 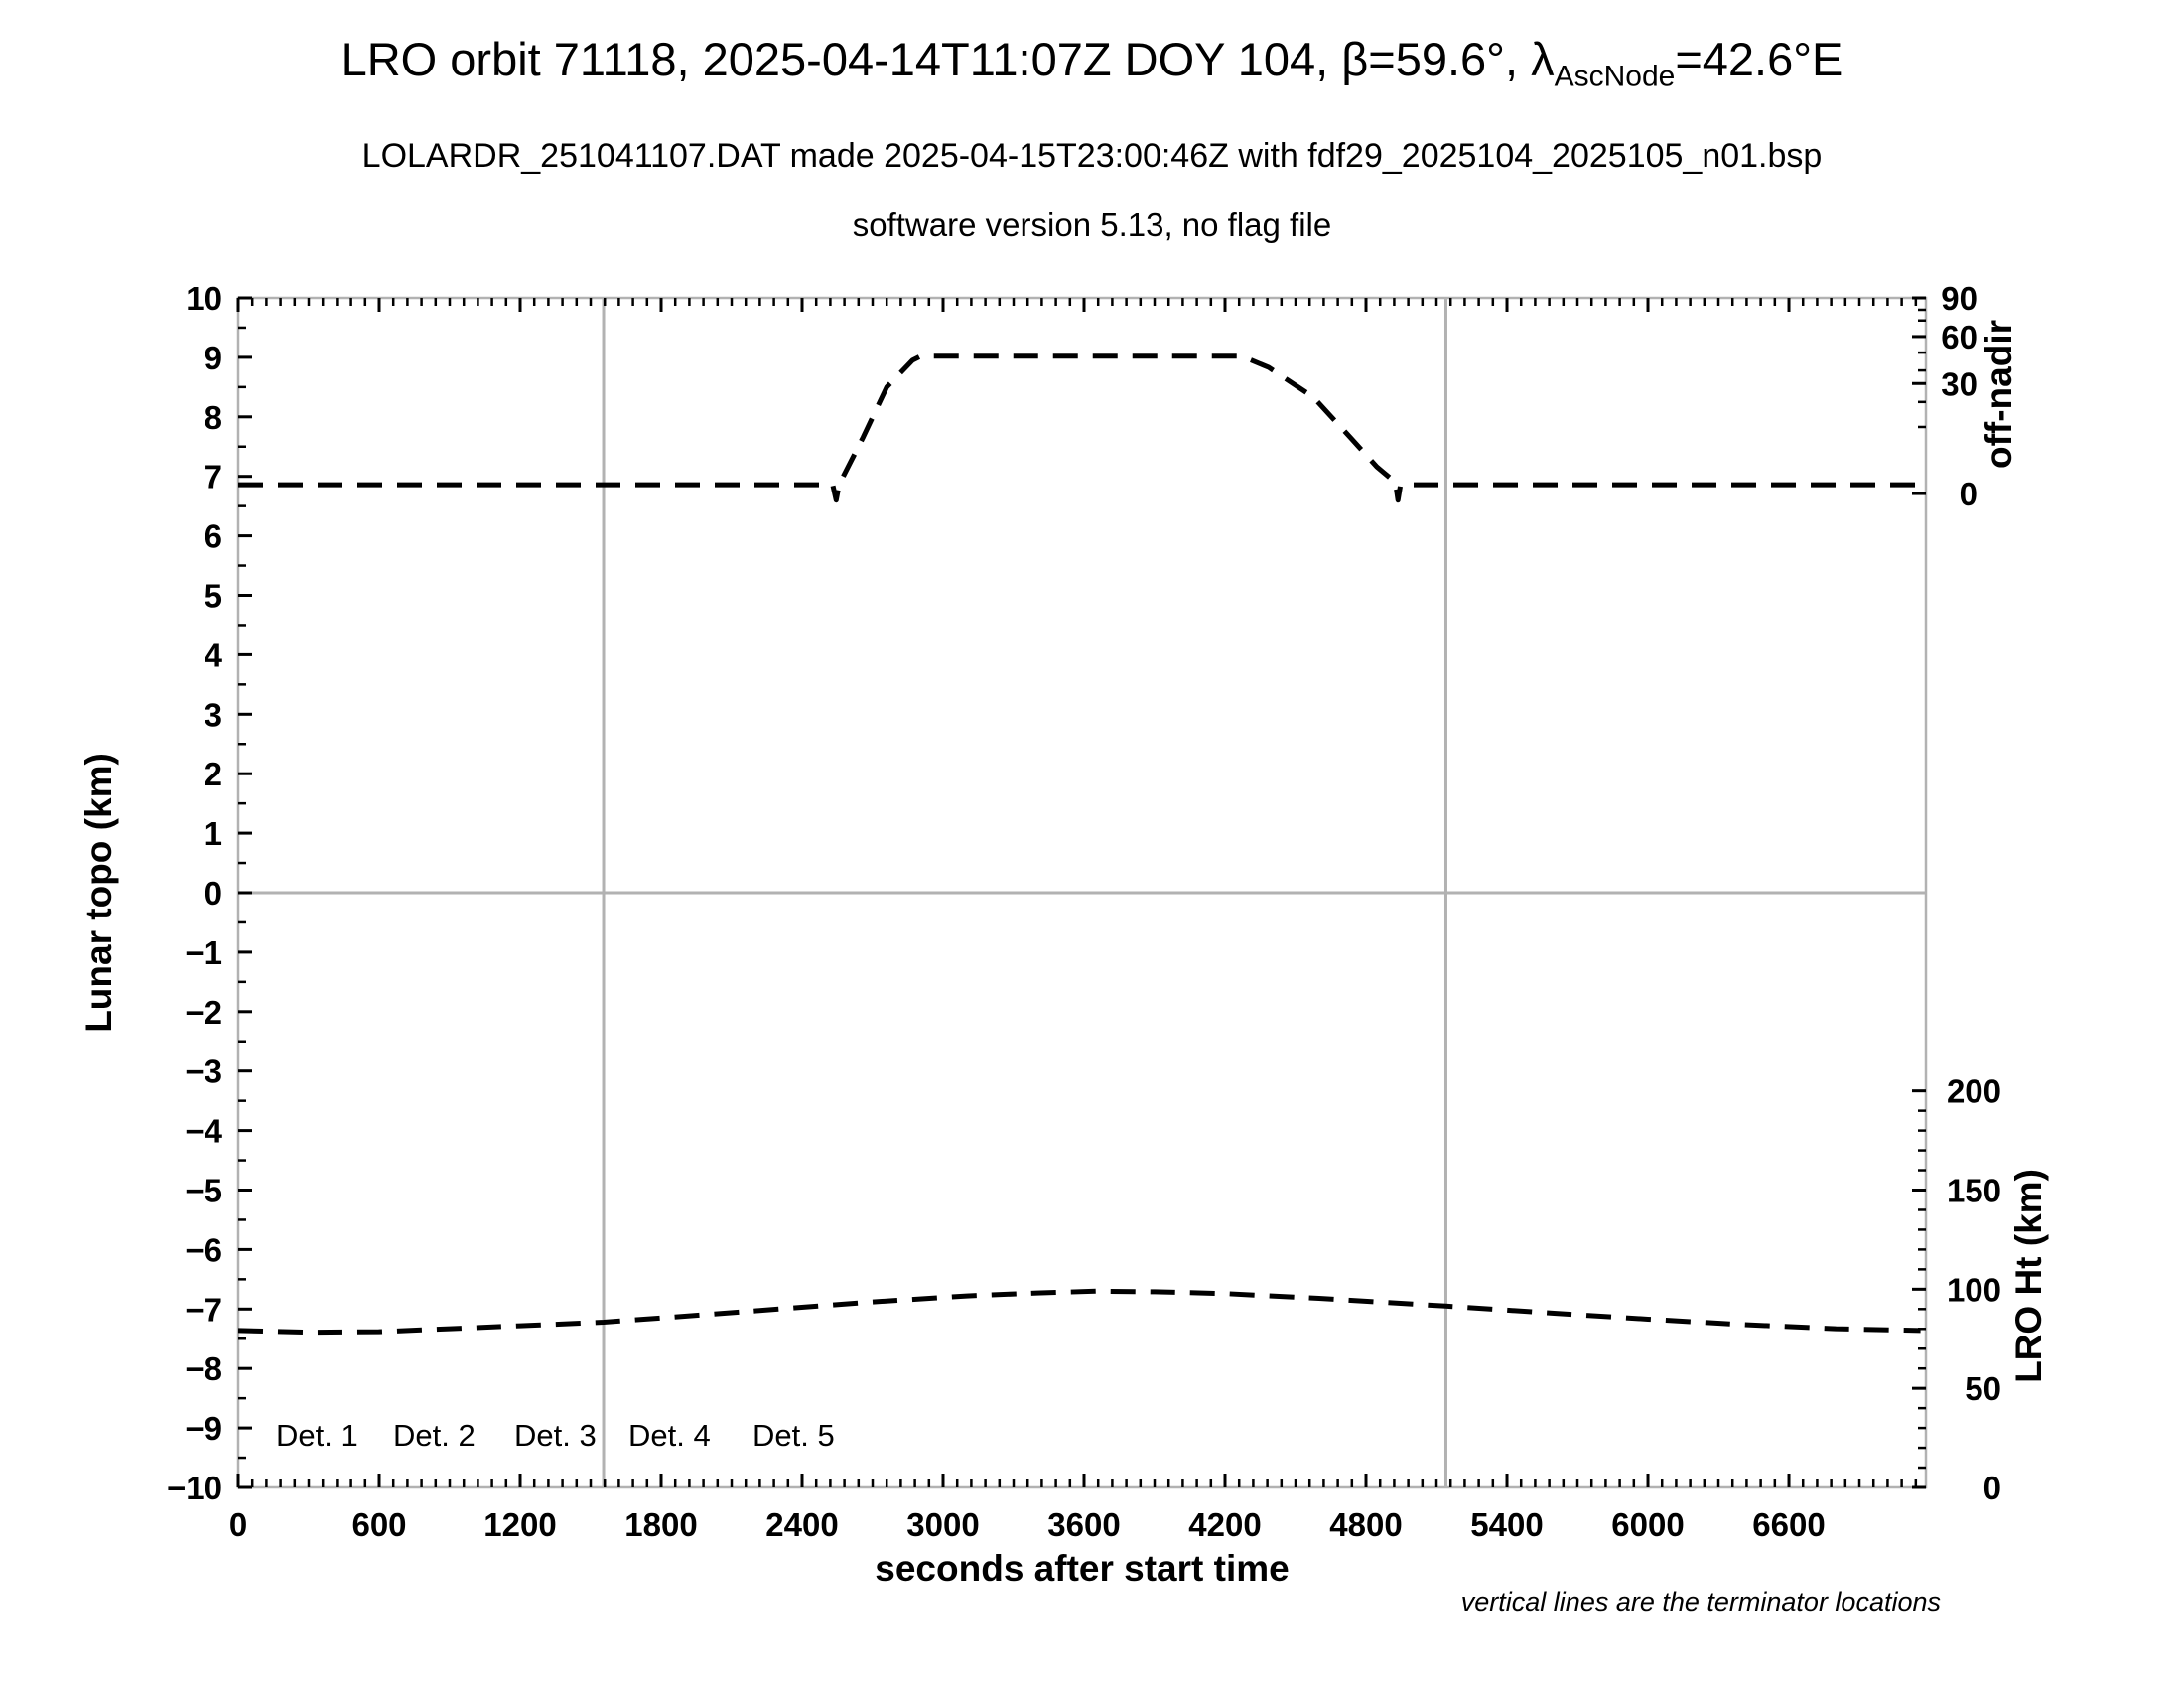 I want to click on y-tick-label: −8, so click(x=203, y=1368).